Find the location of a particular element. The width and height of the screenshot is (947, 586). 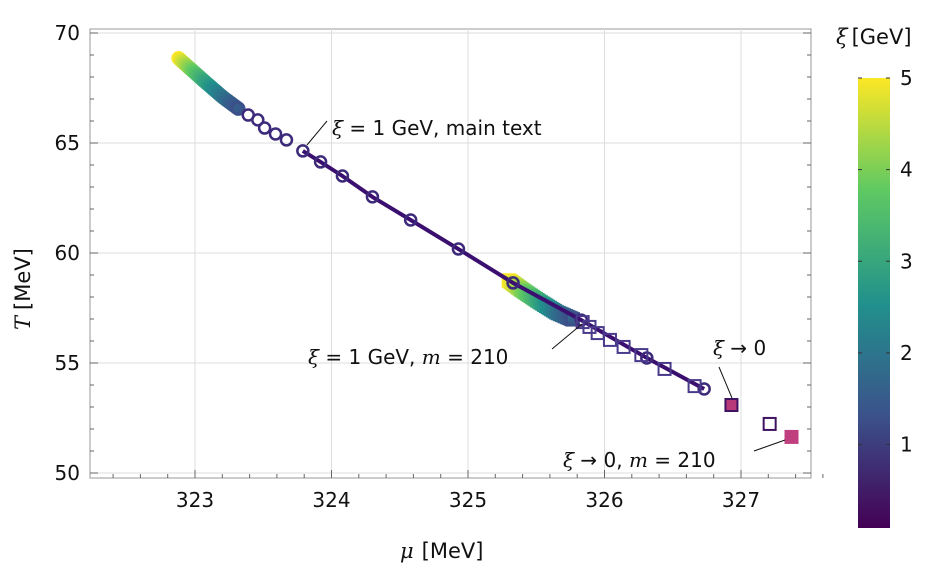

y-axis-label: T[MeV] is located at coordinates (23, 289).